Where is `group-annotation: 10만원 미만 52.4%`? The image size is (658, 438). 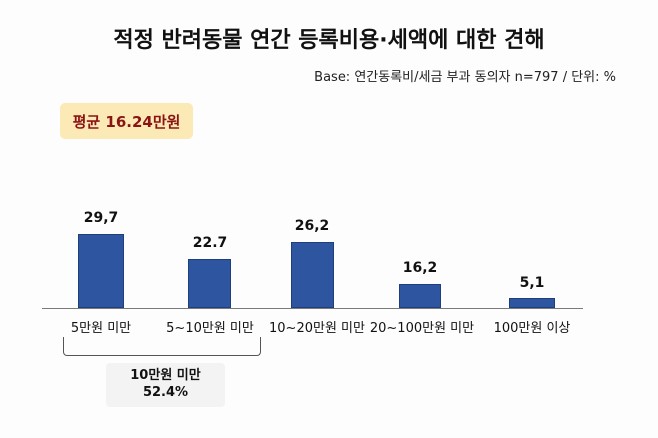 group-annotation: 10만원 미만 52.4% is located at coordinates (165, 385).